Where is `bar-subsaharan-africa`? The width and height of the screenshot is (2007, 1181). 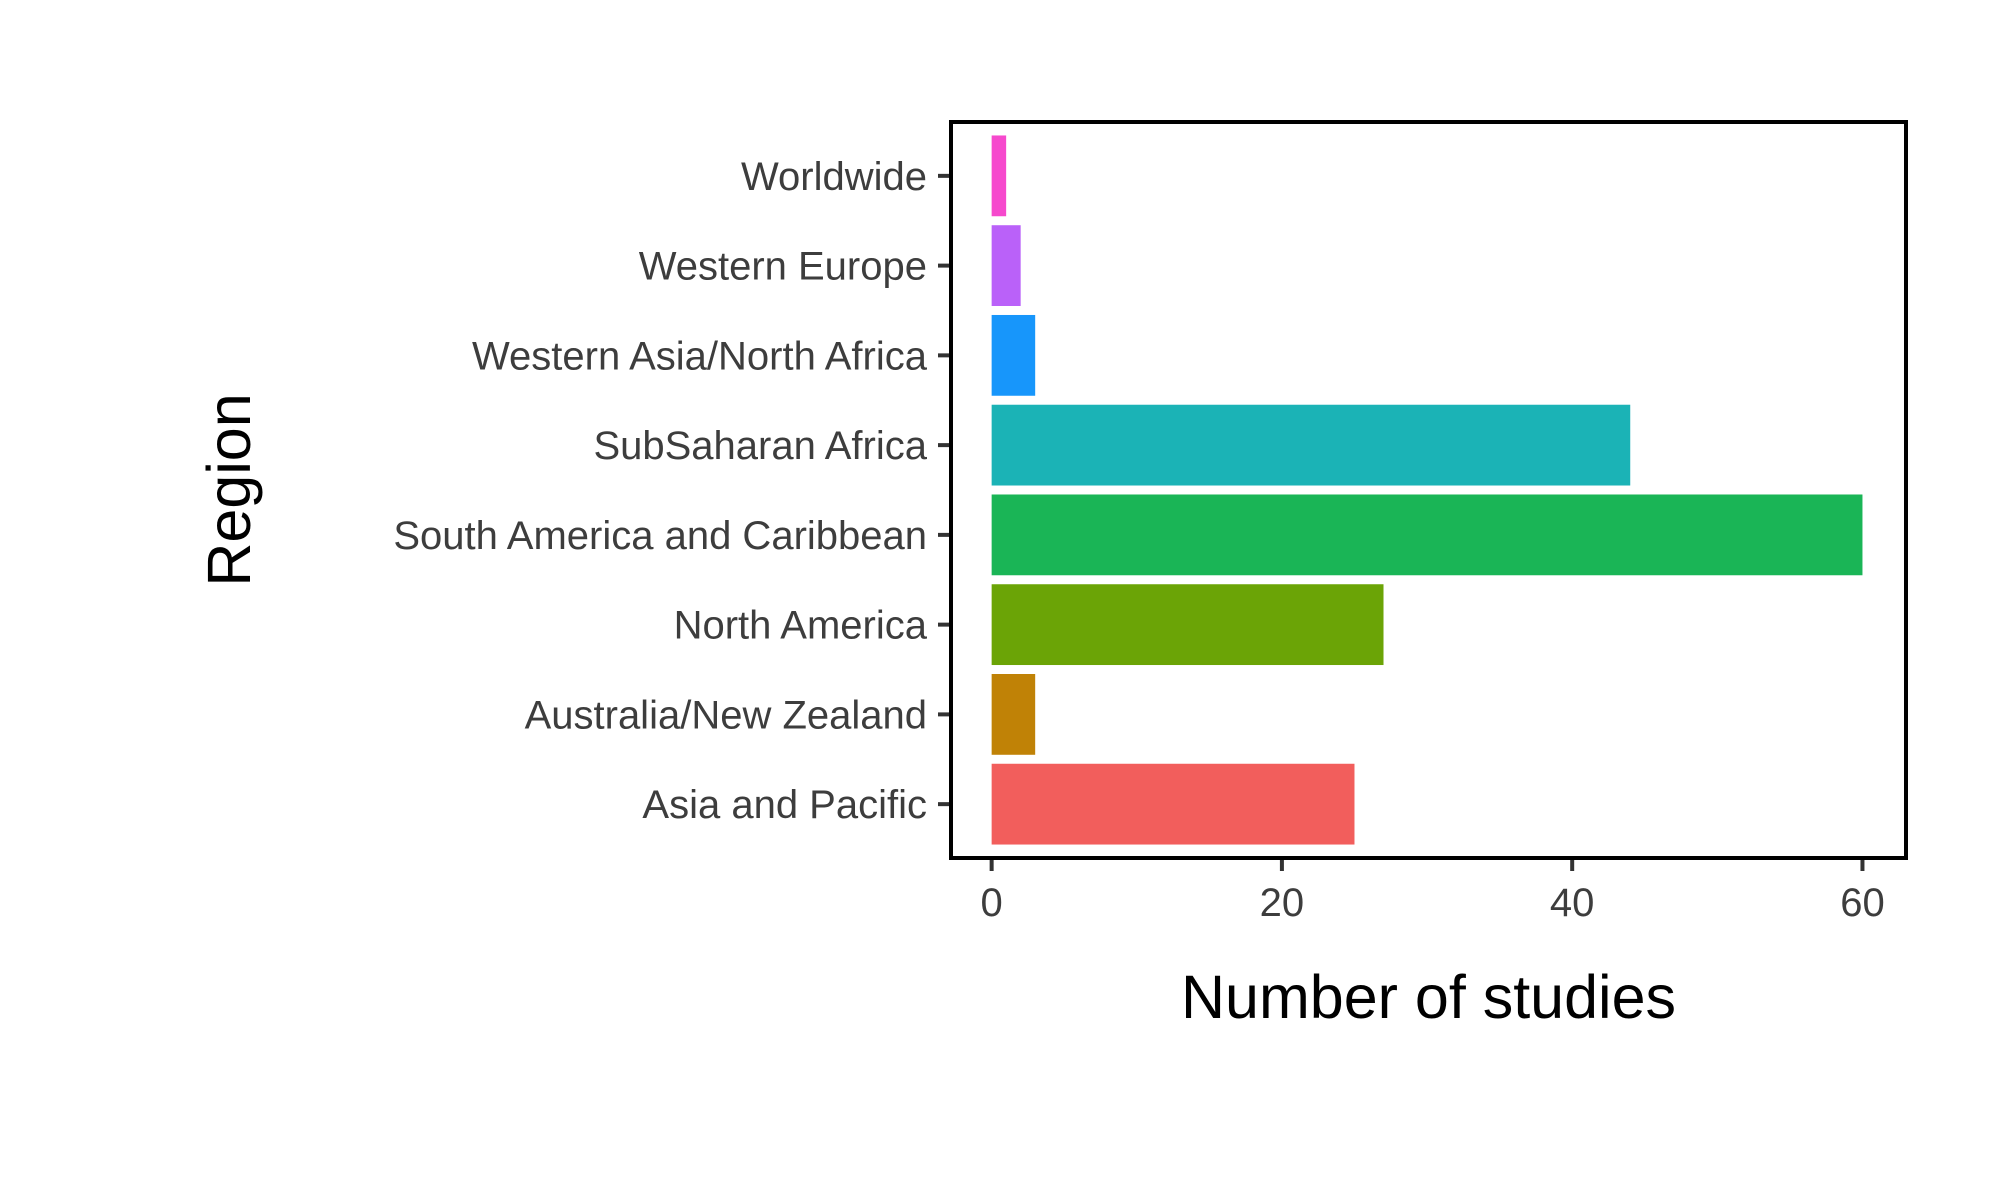
bar-subsaharan-africa is located at coordinates (1311, 445).